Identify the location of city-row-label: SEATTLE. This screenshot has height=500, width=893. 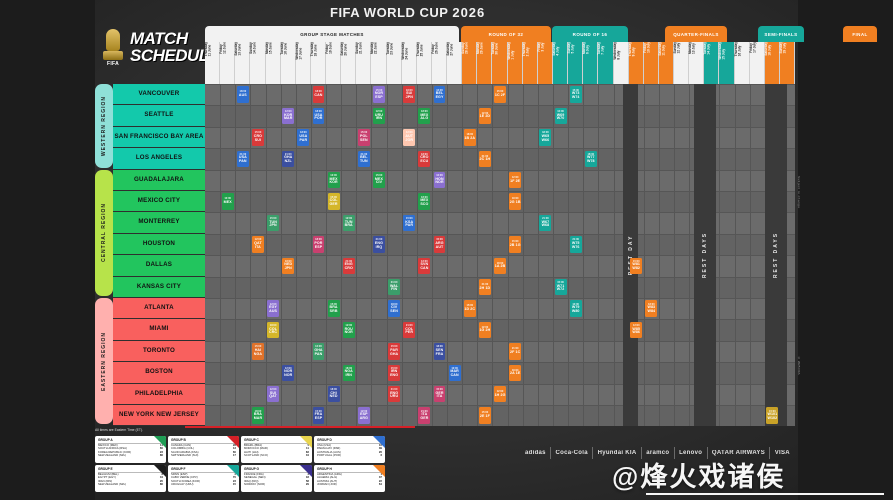
(159, 116).